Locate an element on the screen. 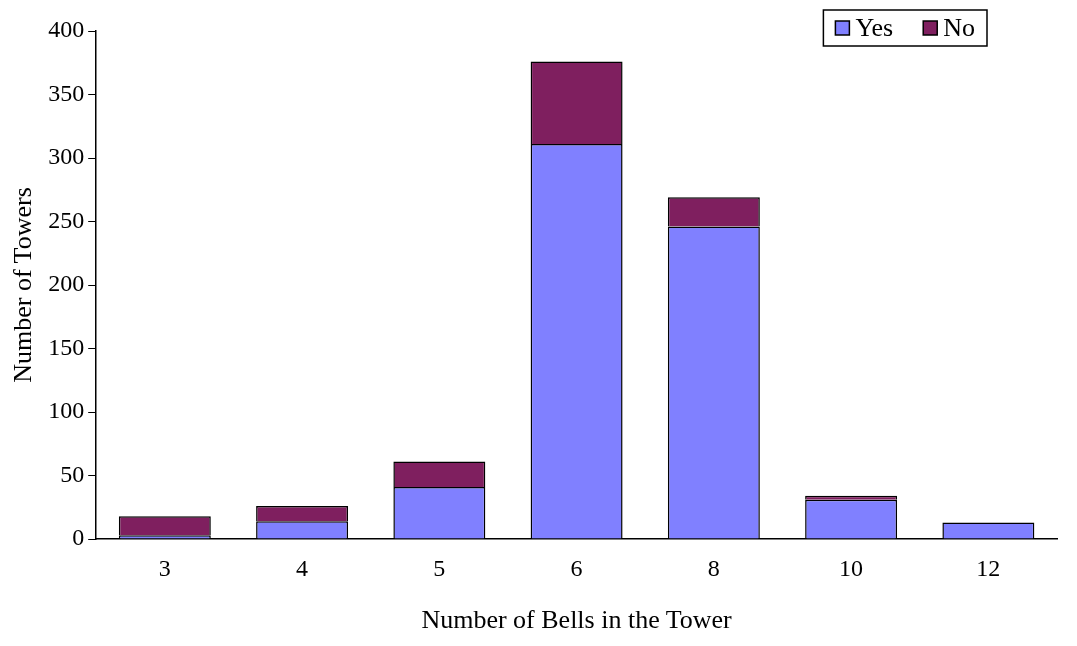  y-tick-label: 150 is located at coordinates (66, 346).